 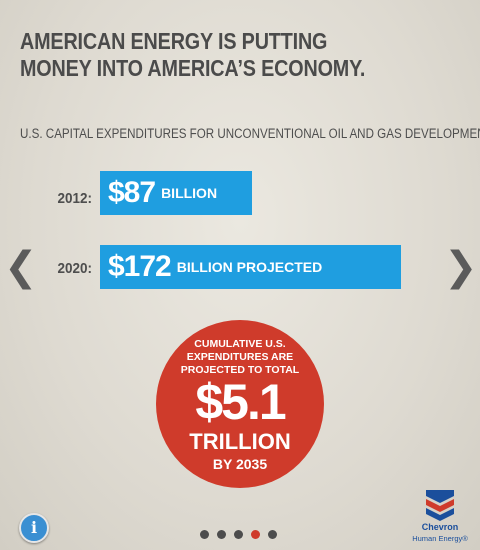 I want to click on chevron-logo-icon, so click(x=440, y=505).